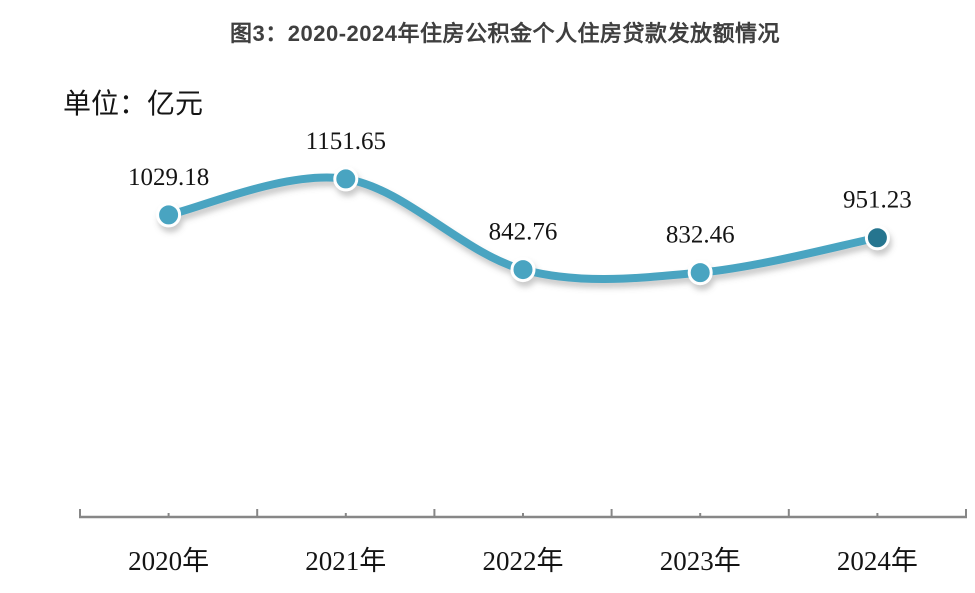  Describe the element at coordinates (345, 561) in the screenshot. I see `x-axis-label: 2021年` at that location.